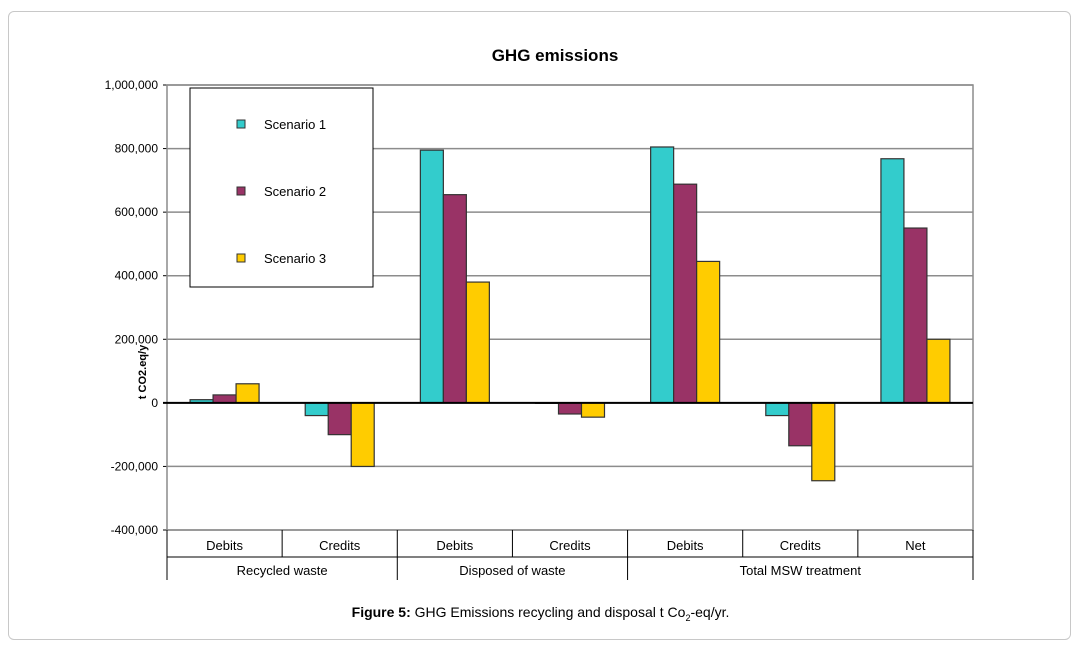  What do you see at coordinates (555, 55) in the screenshot?
I see `chart-title: GHG emissions` at bounding box center [555, 55].